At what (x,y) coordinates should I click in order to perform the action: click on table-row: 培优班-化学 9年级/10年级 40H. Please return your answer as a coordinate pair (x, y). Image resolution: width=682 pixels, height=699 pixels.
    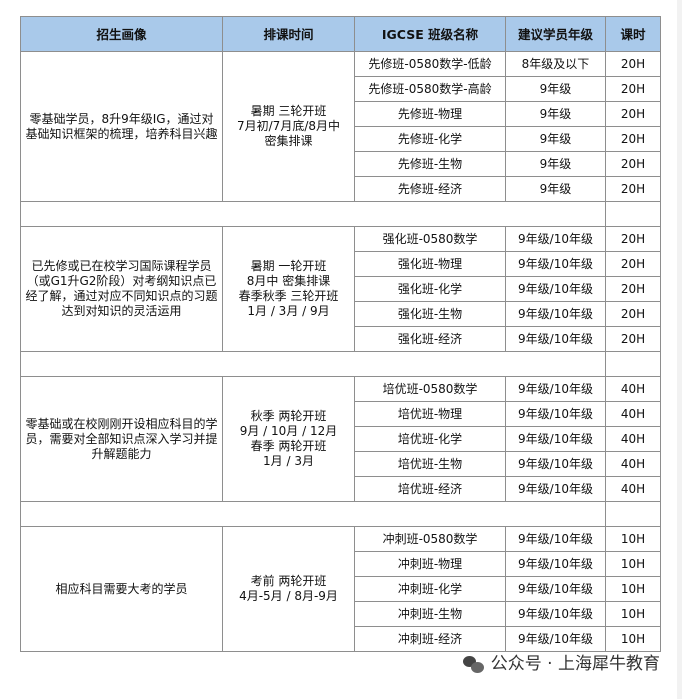
    Looking at the image, I should click on (341, 439).